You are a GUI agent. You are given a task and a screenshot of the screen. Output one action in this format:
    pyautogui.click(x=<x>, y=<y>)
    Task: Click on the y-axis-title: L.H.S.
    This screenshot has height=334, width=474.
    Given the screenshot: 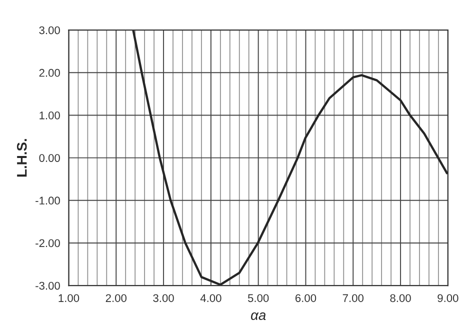 What is the action you would take?
    pyautogui.click(x=21, y=158)
    